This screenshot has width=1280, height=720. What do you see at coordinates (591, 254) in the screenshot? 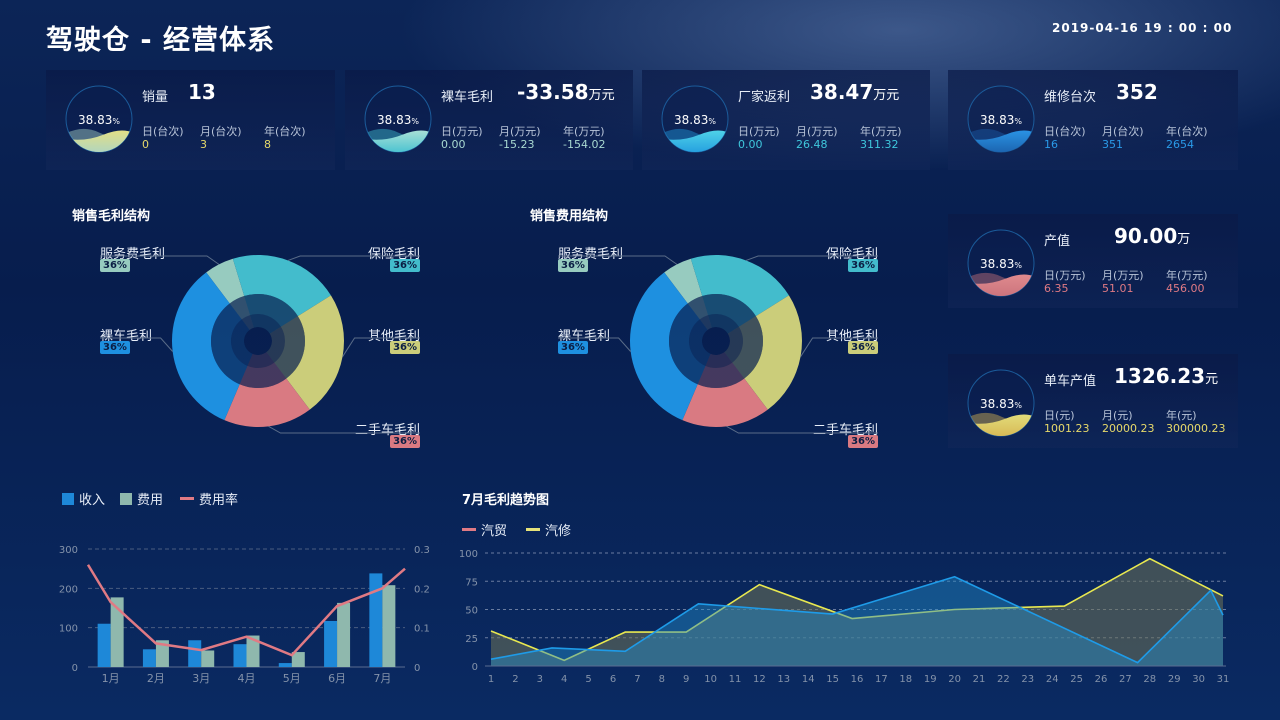
I see `pie-label: 服务费毛利` at bounding box center [591, 254].